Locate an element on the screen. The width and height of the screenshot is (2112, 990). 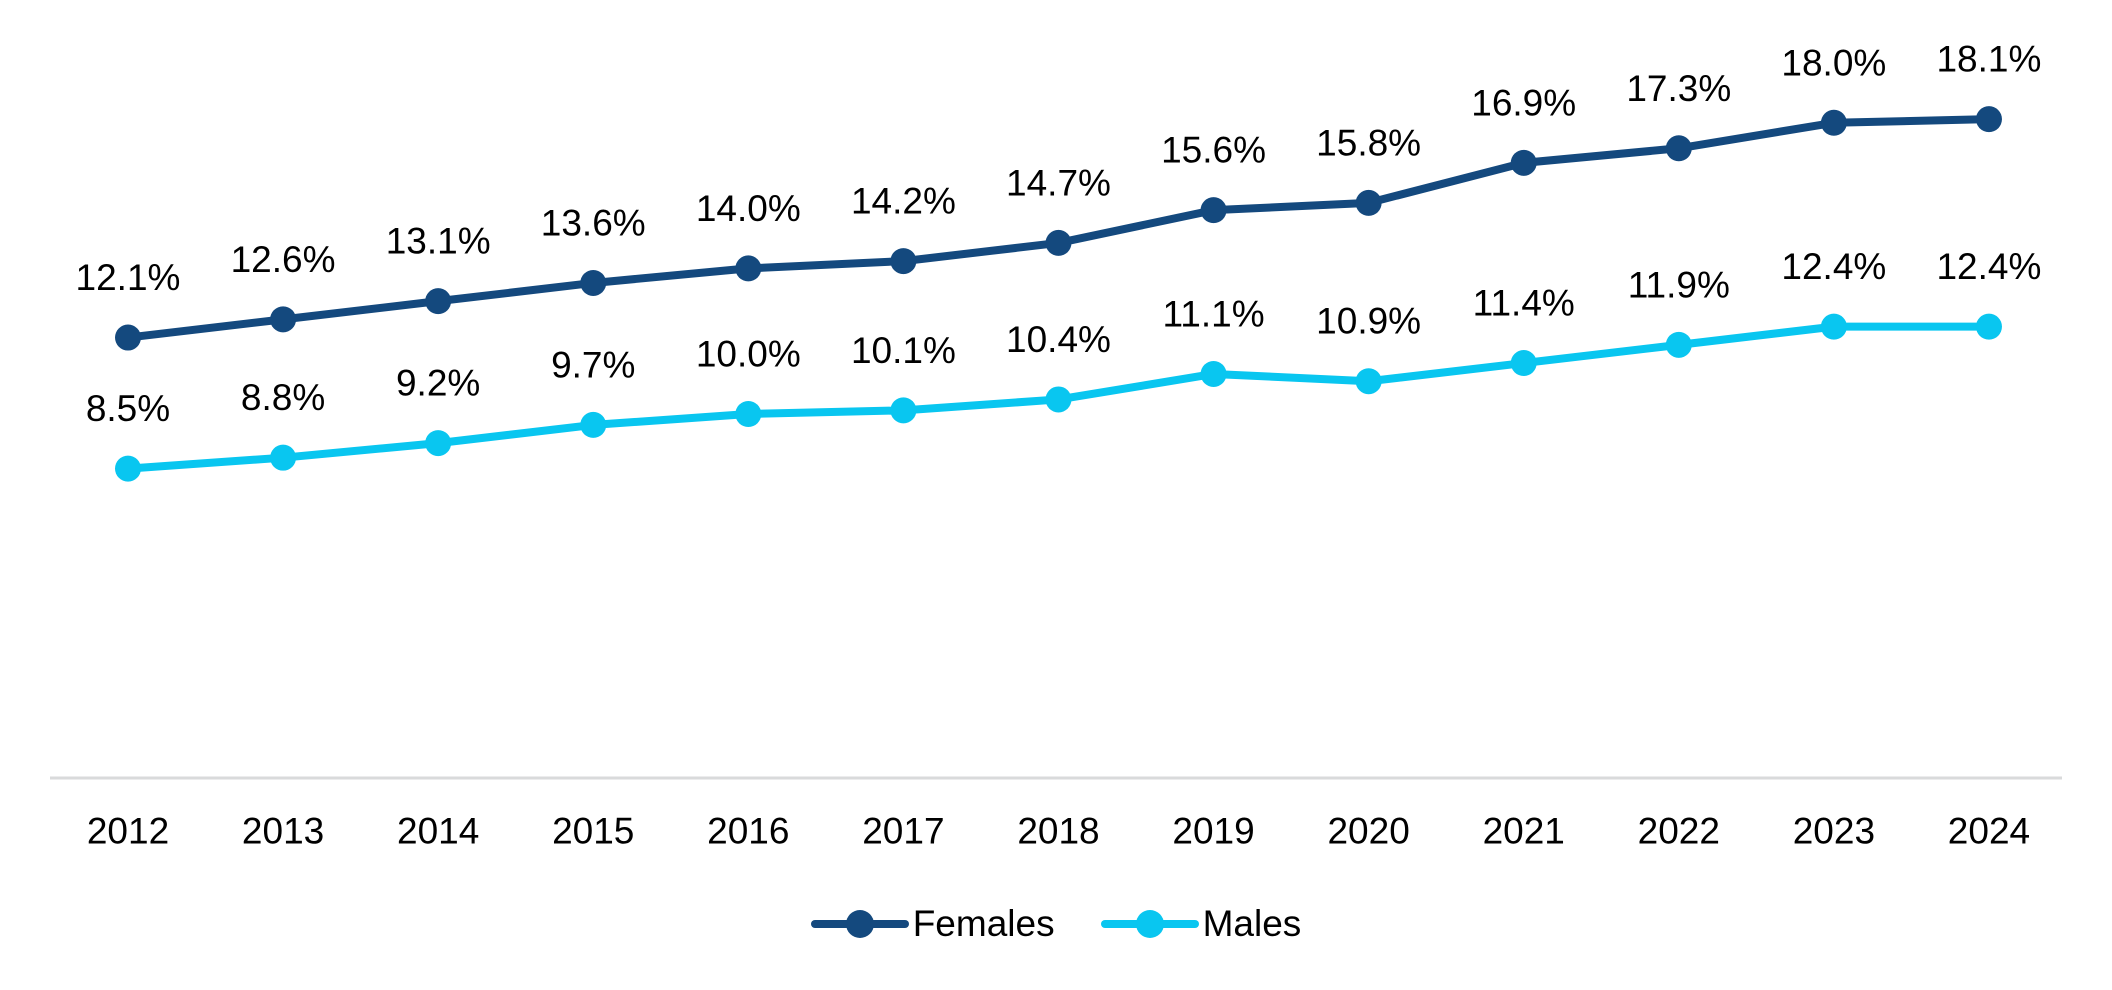
x-axis-tick-label: 2024 is located at coordinates (1989, 831).